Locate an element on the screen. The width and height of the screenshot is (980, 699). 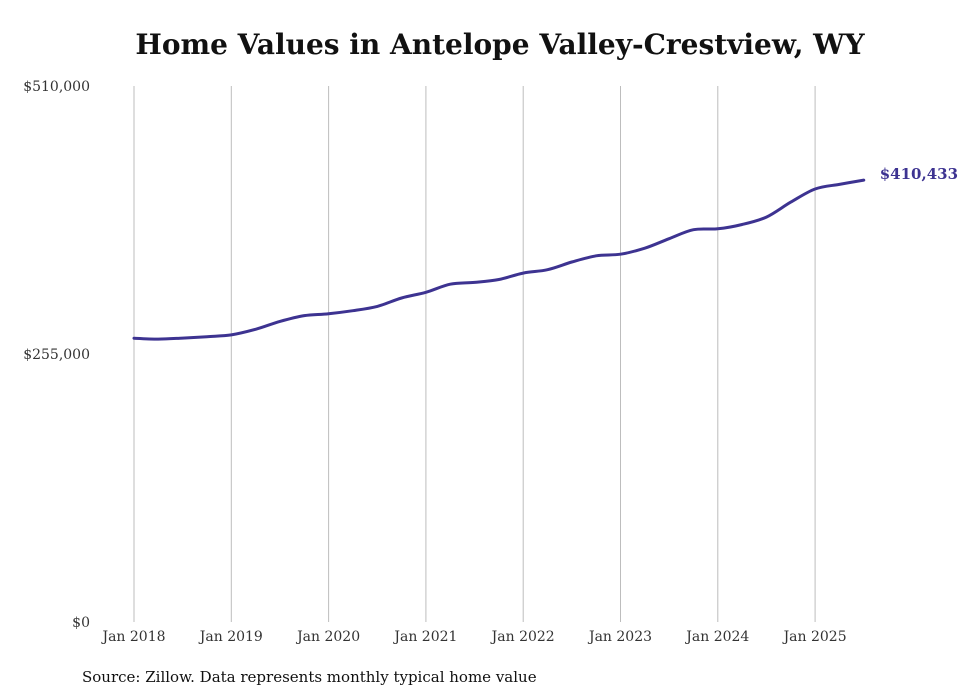
y-tick-label: $510,000 is located at coordinates (56, 87).